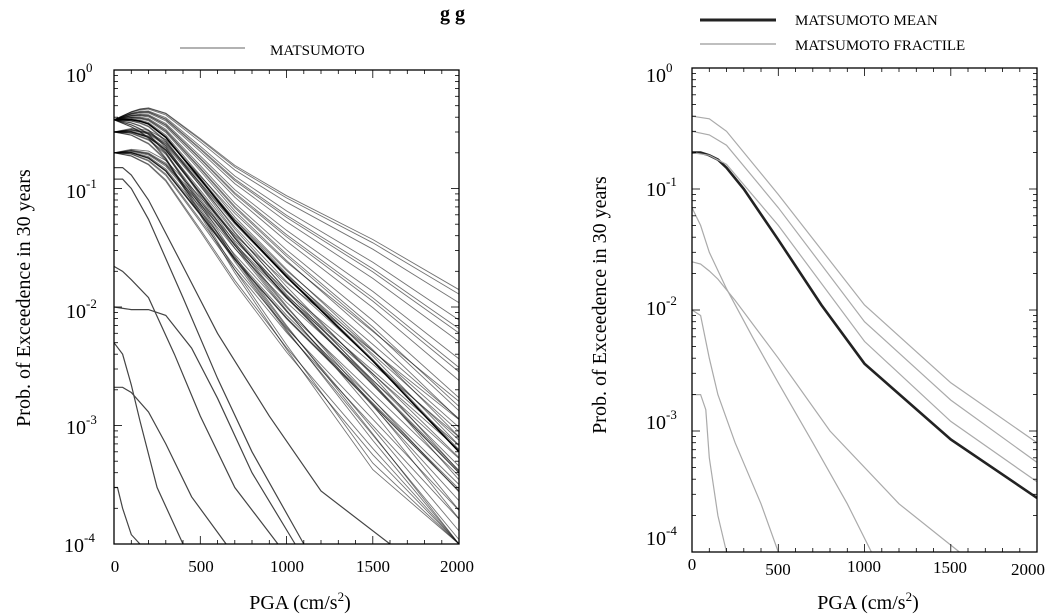 This screenshot has height=615, width=1052. What do you see at coordinates (115, 566) in the screenshot?
I see `chart-left-x-tick-0: 0` at bounding box center [115, 566].